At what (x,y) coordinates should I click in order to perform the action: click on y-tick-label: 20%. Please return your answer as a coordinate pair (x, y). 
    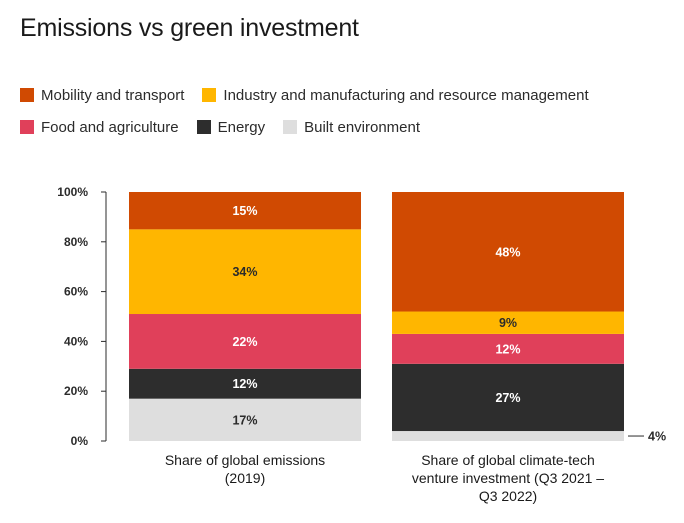
    Looking at the image, I should click on (76, 391).